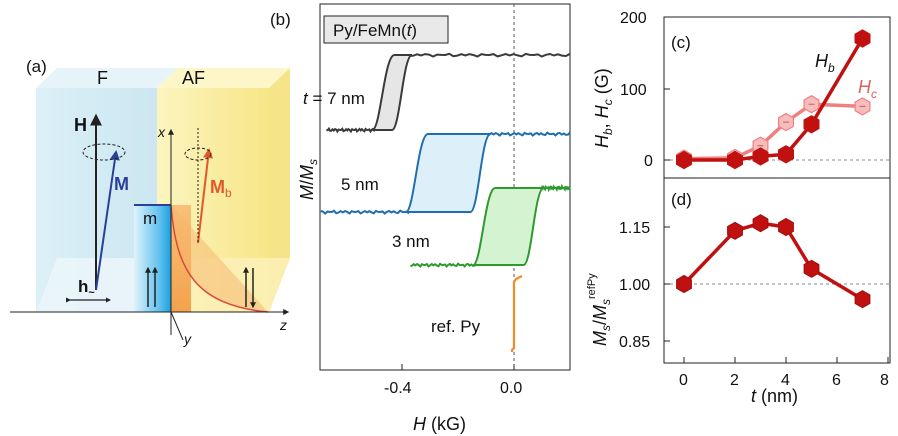 This screenshot has height=436, width=898. Describe the element at coordinates (439, 424) in the screenshot. I see `b-x-axis-label: H (kG)` at that location.